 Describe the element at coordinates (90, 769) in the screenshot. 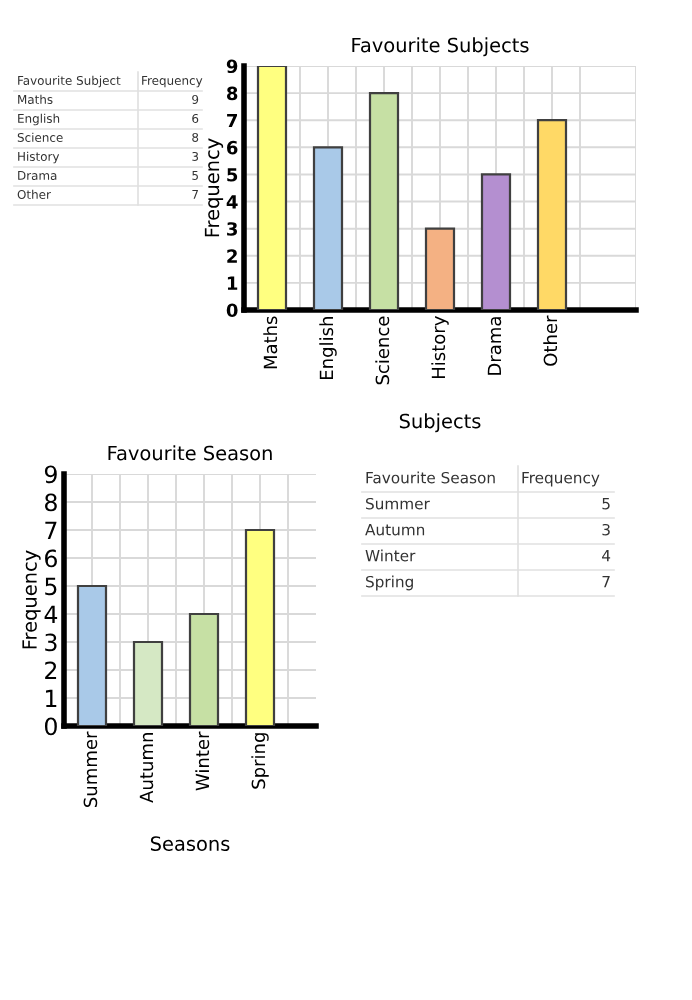

I see `x-tick-label: Summer` at that location.